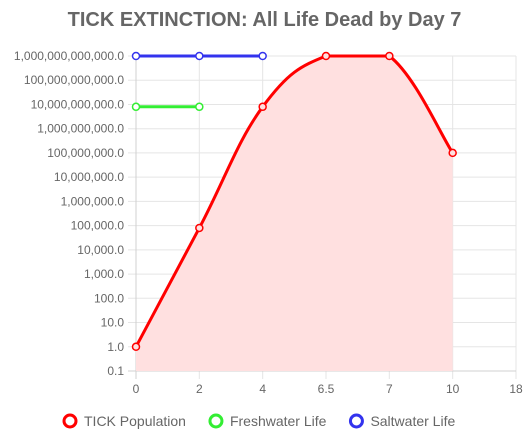  I want to click on y-tick-label: 100.0, so click(109, 298).